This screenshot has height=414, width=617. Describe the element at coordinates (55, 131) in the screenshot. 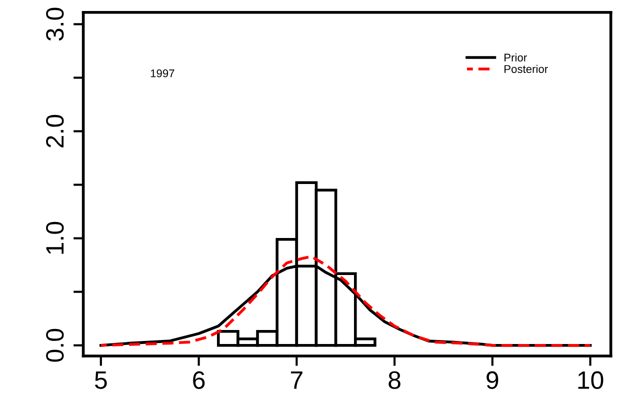

I see `y-tick-label: 2.0` at that location.